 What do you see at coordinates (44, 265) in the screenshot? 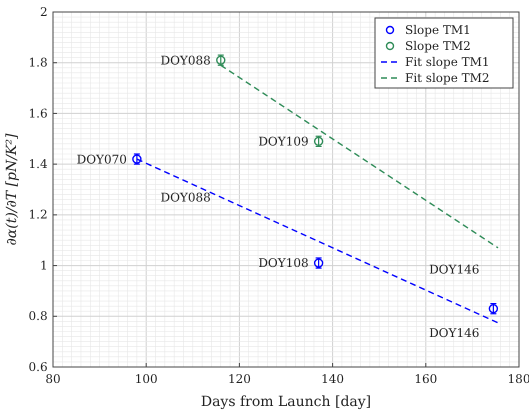
I see `y-tick-label: 1` at bounding box center [44, 265].